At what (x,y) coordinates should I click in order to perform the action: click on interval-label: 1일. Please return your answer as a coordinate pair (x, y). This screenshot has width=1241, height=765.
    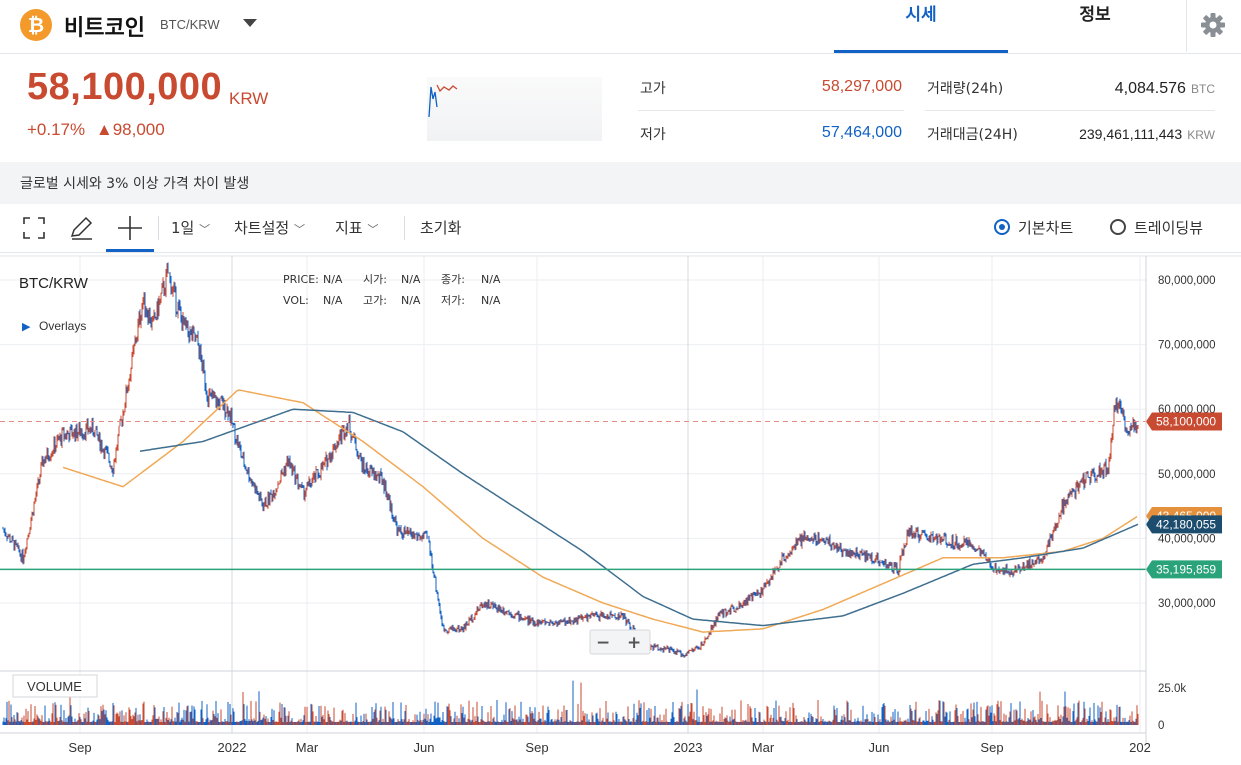
    Looking at the image, I should click on (183, 228).